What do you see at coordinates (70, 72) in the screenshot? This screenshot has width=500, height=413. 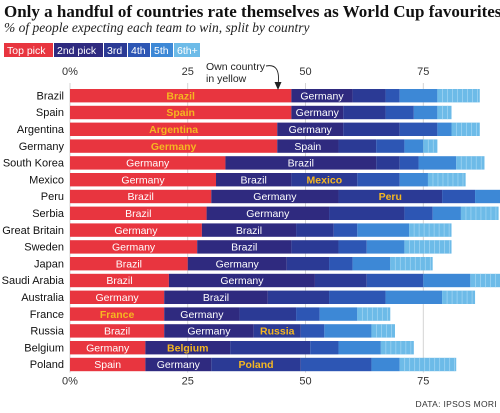 I see `tick-label-top: 0%` at bounding box center [70, 72].